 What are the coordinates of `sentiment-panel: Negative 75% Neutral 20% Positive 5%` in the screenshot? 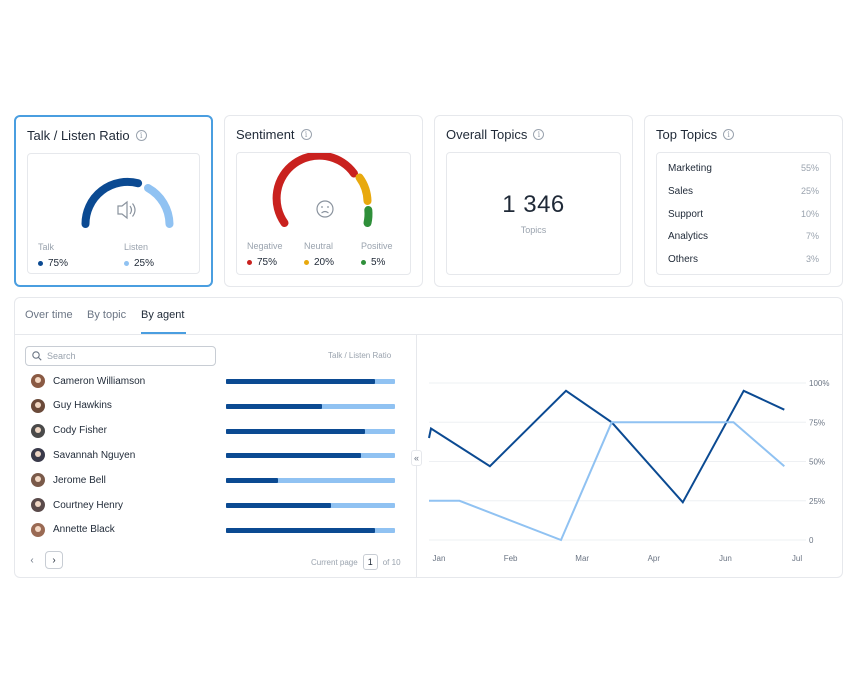 It's located at (323, 213).